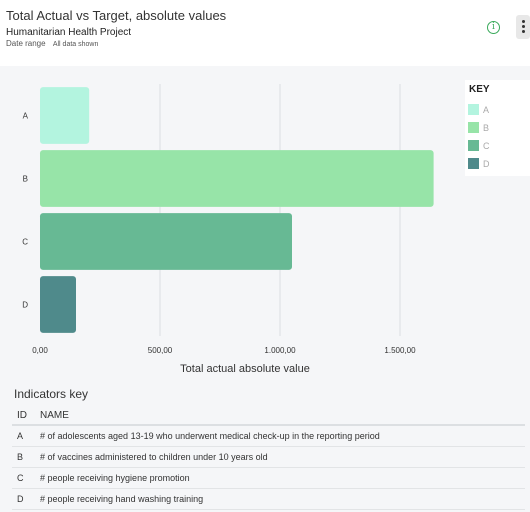 This screenshot has width=530, height=512. Describe the element at coordinates (160, 350) in the screenshot. I see `x-tick-label: 500,00` at that location.